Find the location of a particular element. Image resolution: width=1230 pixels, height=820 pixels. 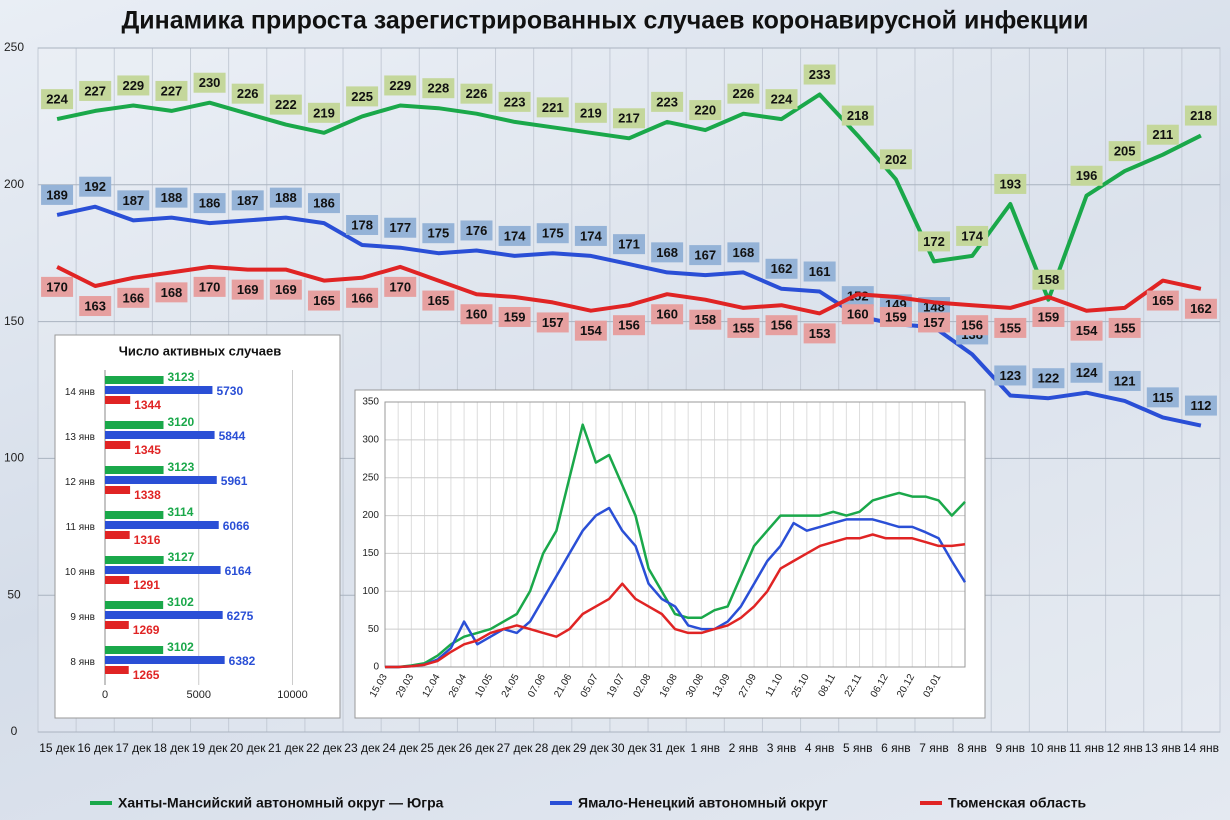

data-label: 192 is located at coordinates (95, 186).